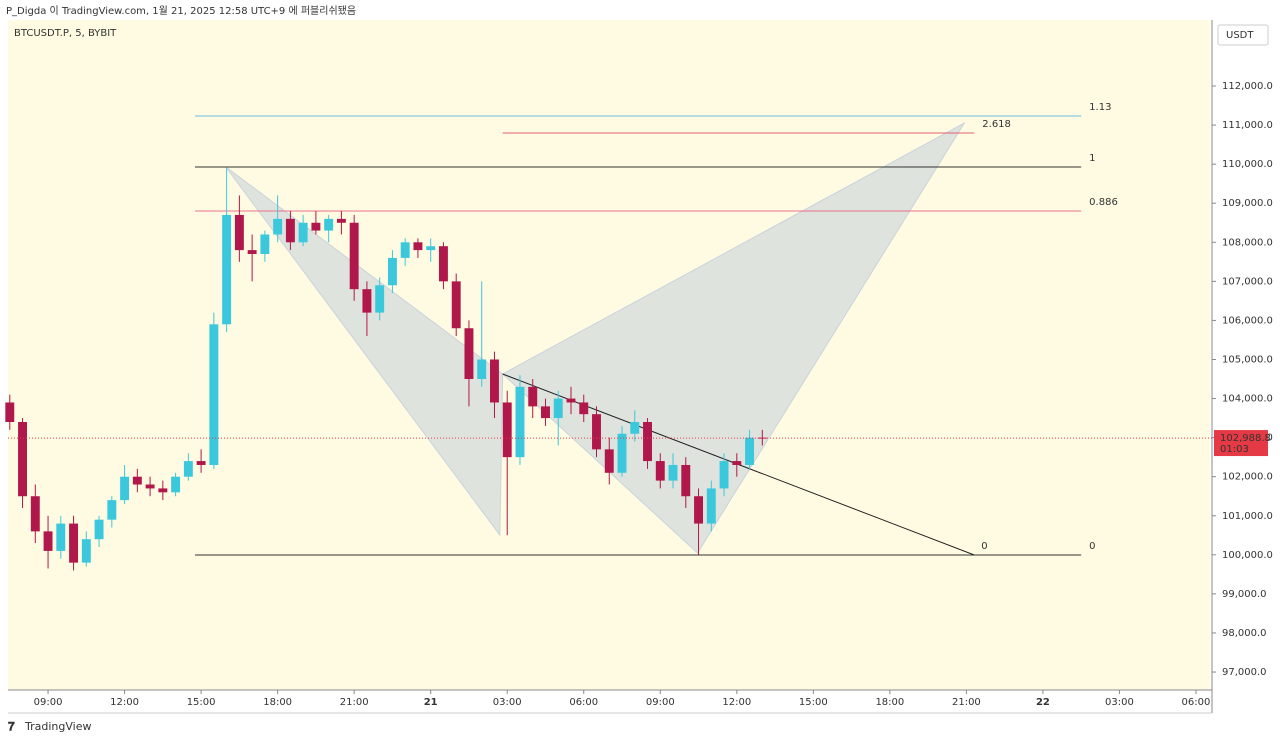  I want to click on trendline-label: 0, so click(984, 546).